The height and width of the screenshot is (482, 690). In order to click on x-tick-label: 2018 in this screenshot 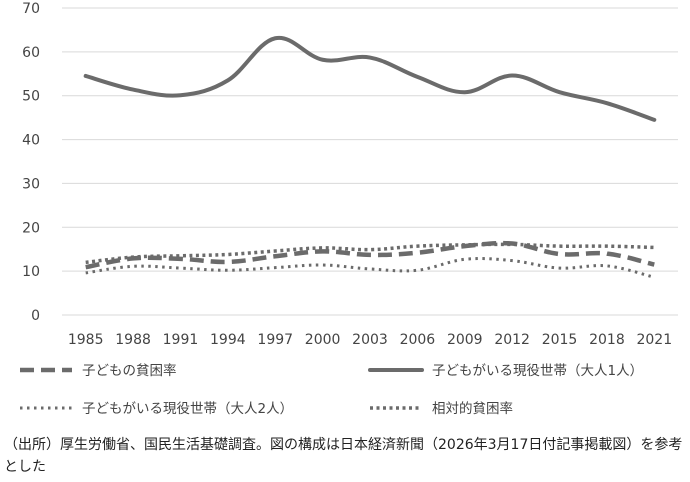, I will do `click(607, 340)`.